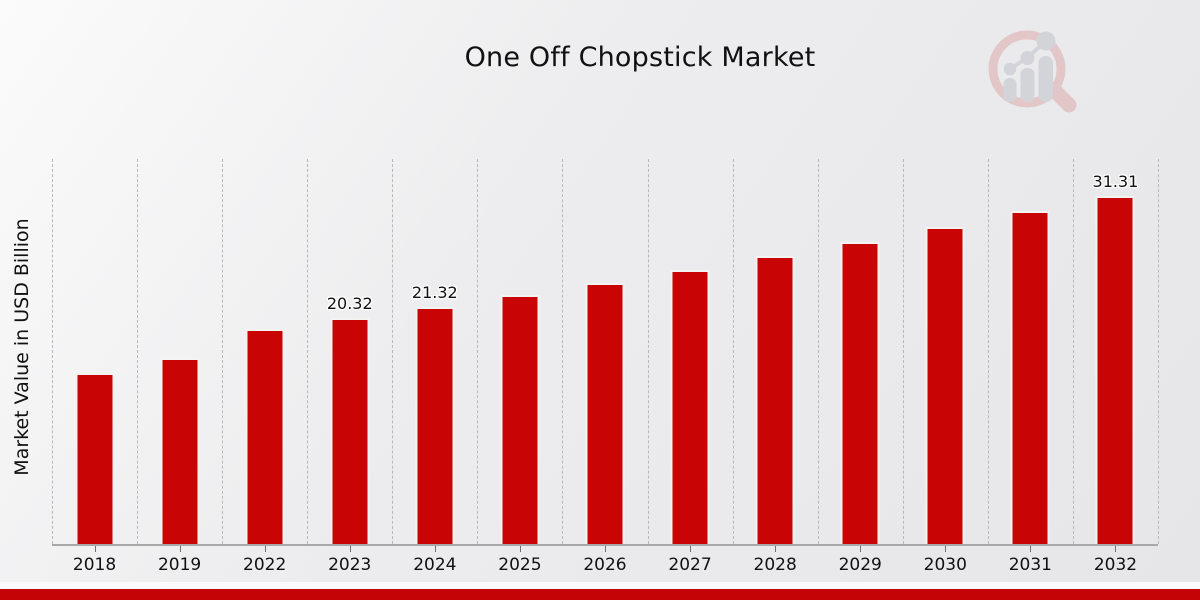  What do you see at coordinates (520, 419) in the screenshot?
I see `bar-2025` at bounding box center [520, 419].